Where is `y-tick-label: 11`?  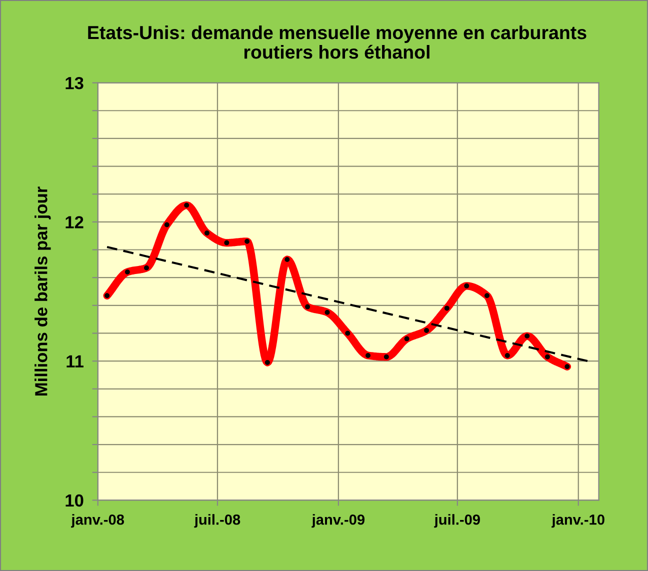 y-tick-label: 11 is located at coordinates (75, 361).